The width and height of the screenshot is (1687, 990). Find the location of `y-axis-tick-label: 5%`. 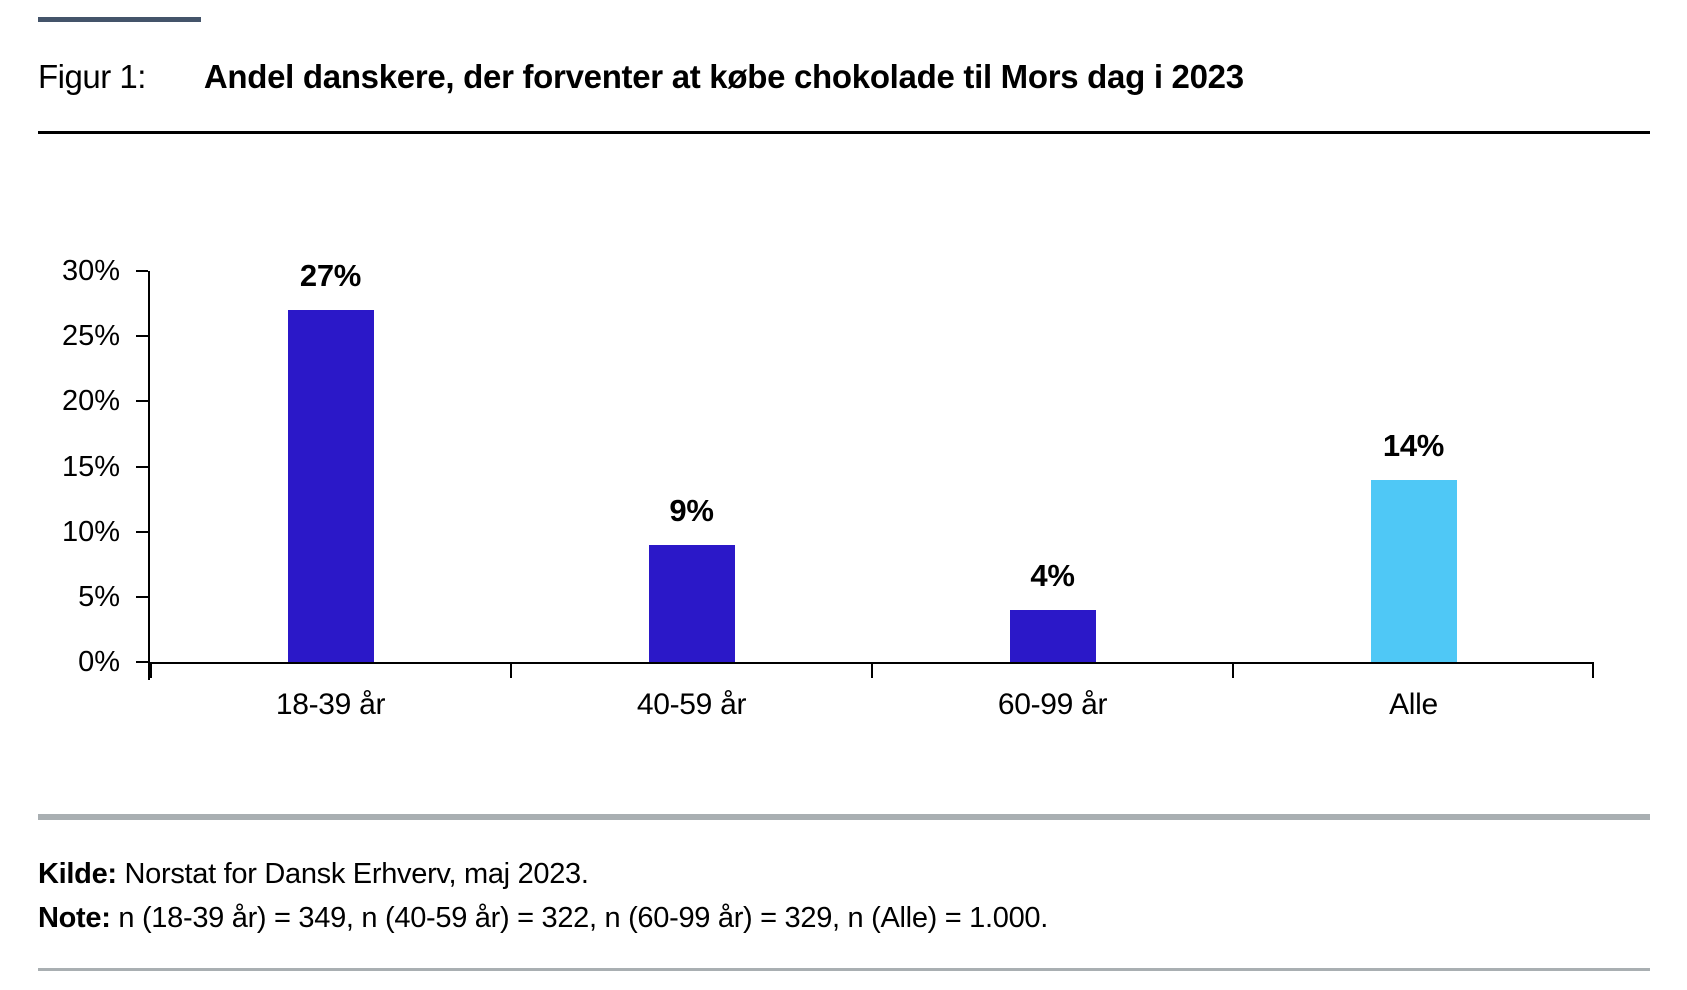

y-axis-tick-label: 5% is located at coordinates (99, 596).